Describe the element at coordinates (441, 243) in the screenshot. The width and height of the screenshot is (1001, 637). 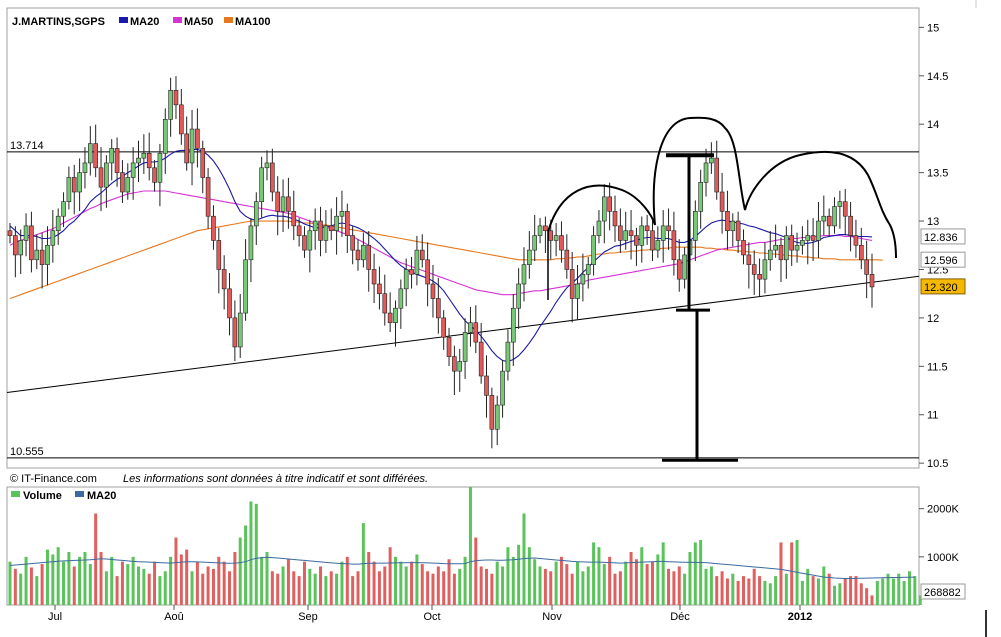
I see `ma50-line` at that location.